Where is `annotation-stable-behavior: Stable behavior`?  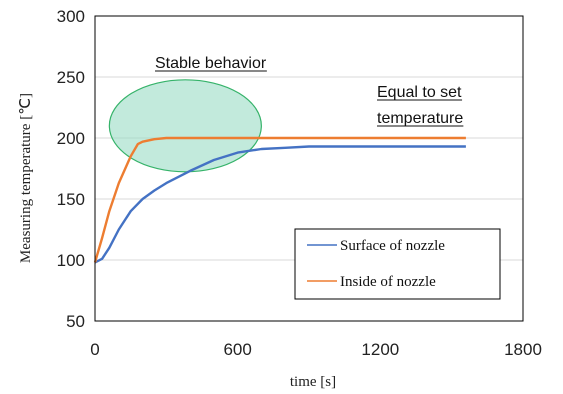 annotation-stable-behavior: Stable behavior is located at coordinates (211, 63).